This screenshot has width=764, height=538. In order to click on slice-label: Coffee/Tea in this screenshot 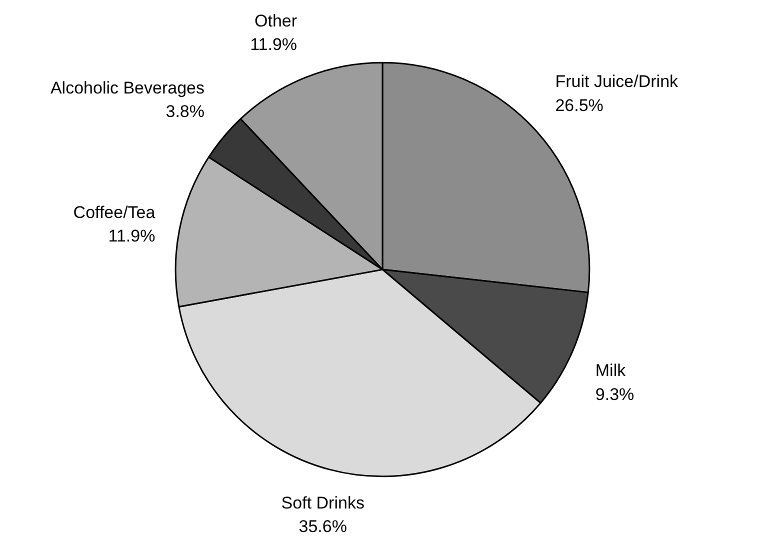, I will do `click(114, 212)`.